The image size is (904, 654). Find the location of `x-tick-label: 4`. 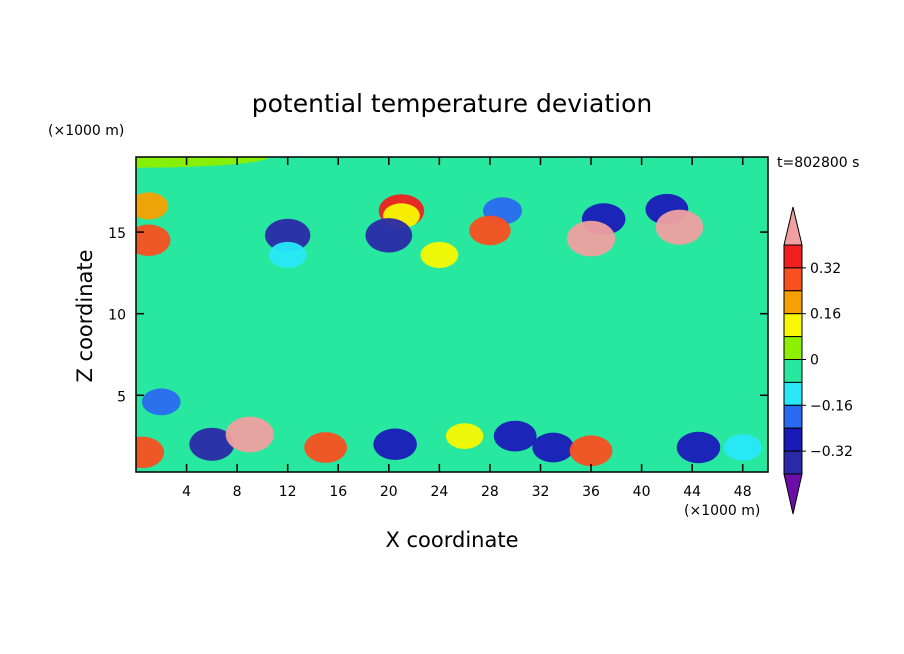

x-tick-label: 4 is located at coordinates (186, 492).